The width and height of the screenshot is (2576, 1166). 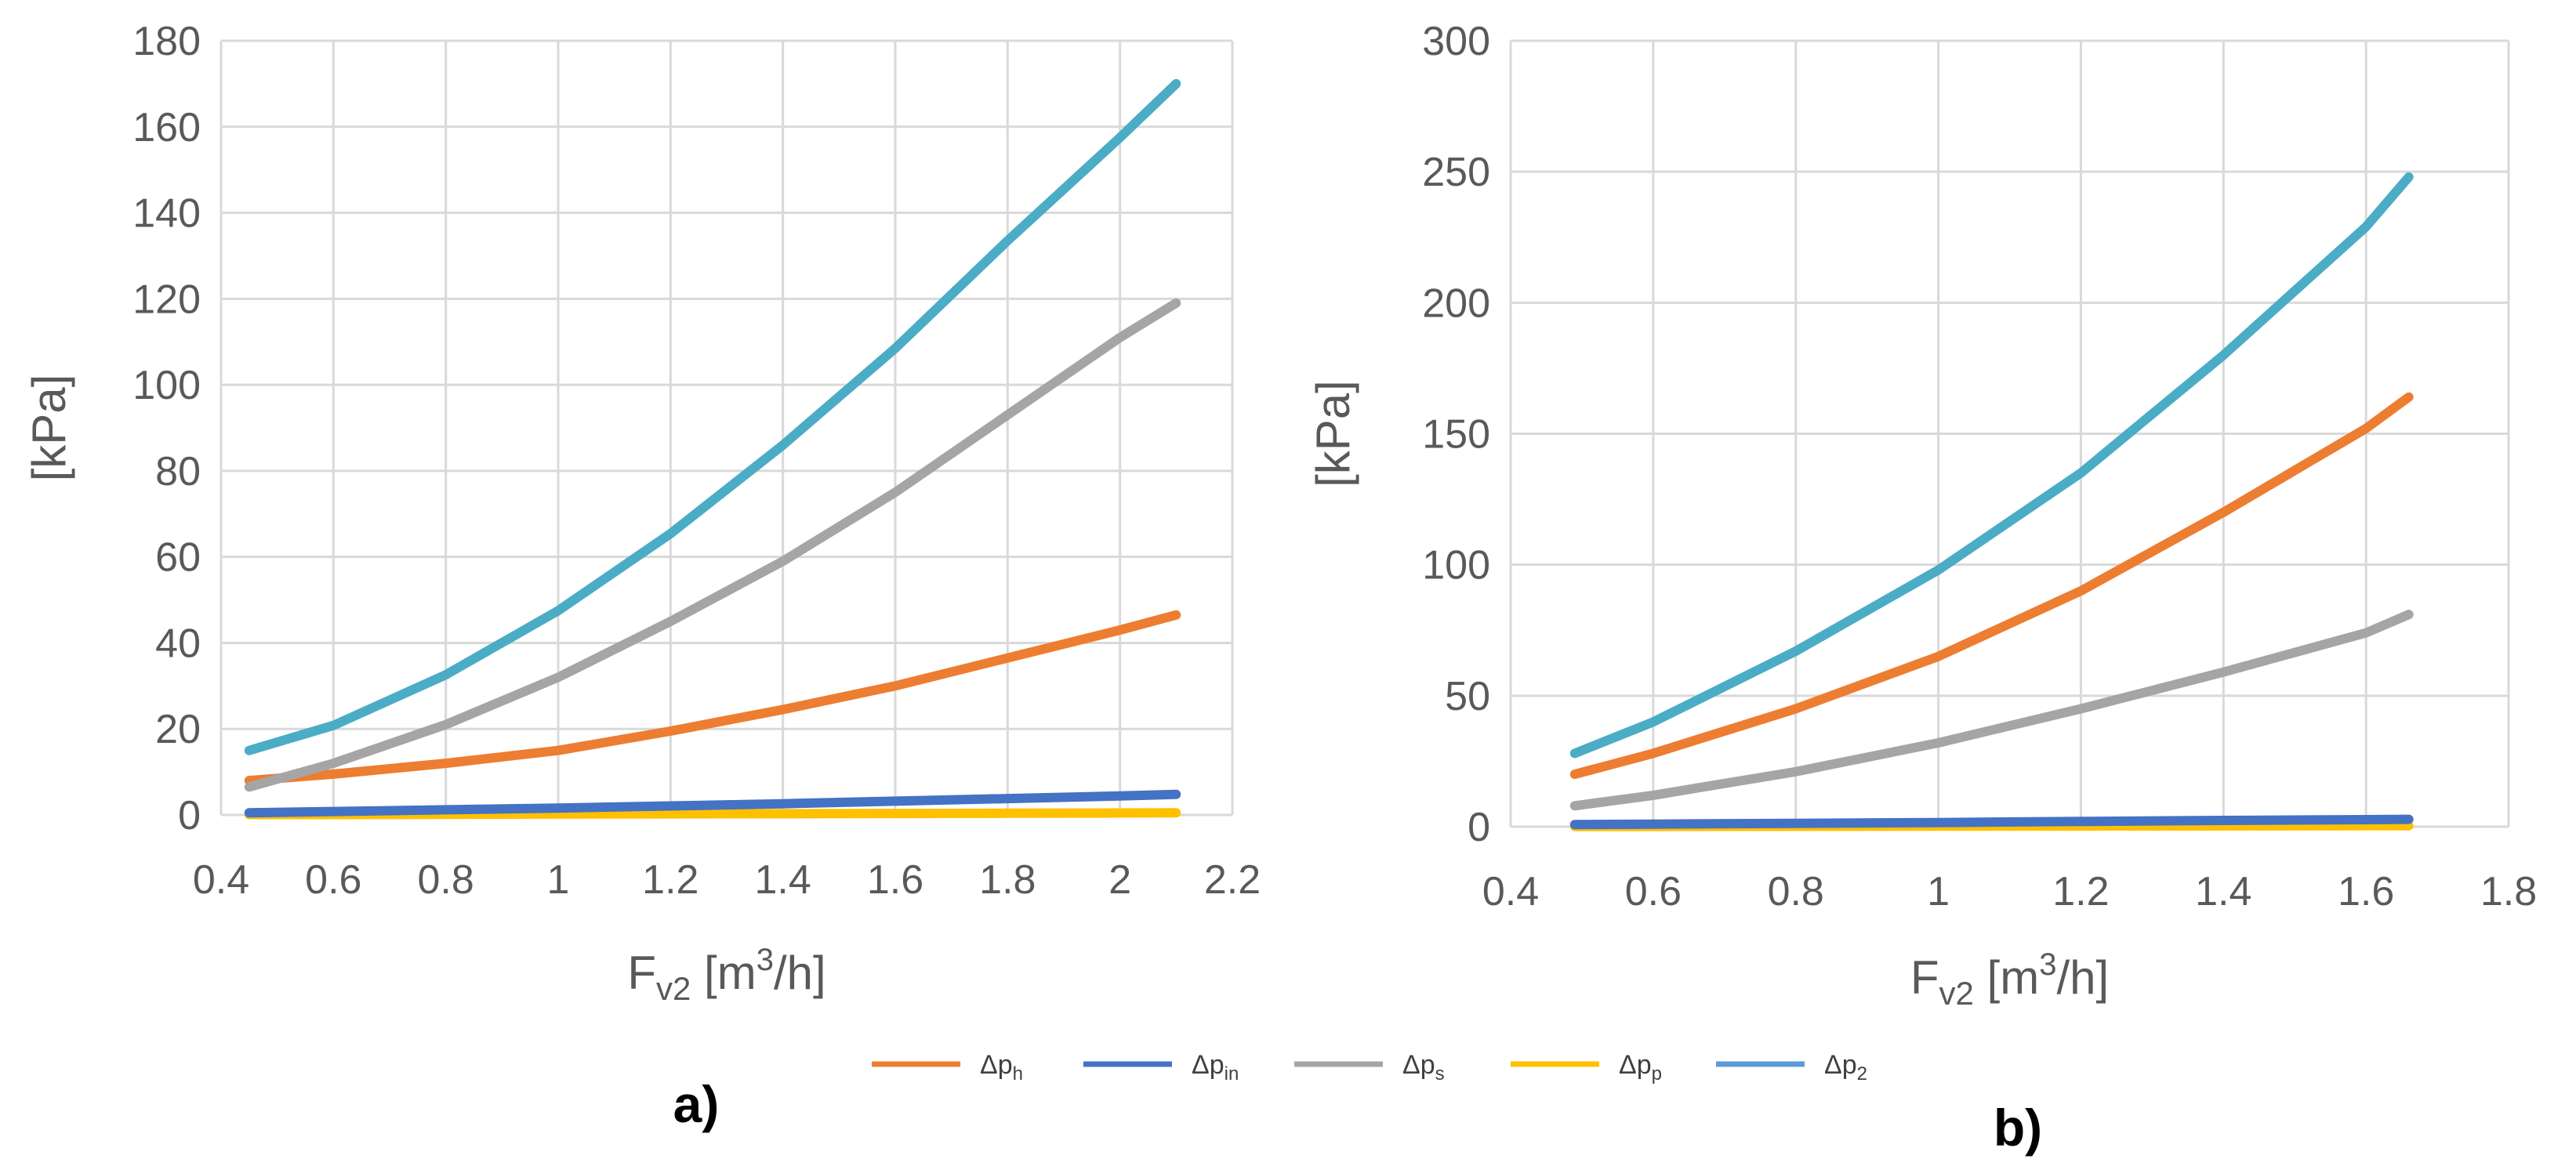 I want to click on y-tick-label: 60, so click(x=178, y=558).